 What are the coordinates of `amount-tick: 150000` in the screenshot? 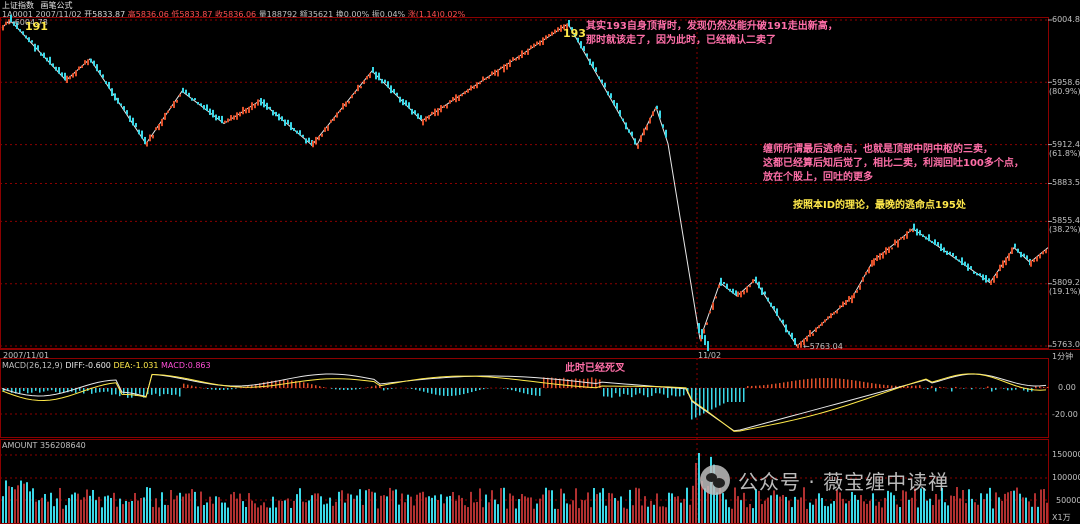 It's located at (1066, 454).